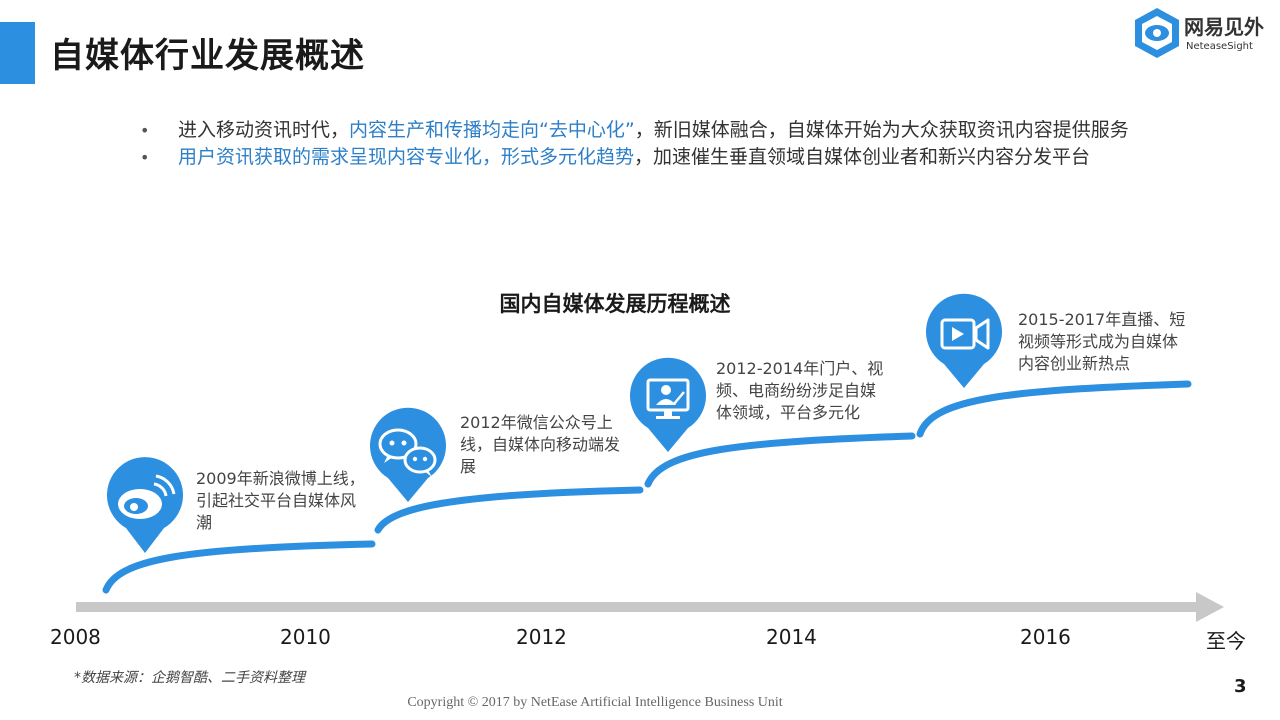  I want to click on bullet-text: ，加速催生垂直领域自媒体创业者和新兴内容分发平台, so click(862, 157).